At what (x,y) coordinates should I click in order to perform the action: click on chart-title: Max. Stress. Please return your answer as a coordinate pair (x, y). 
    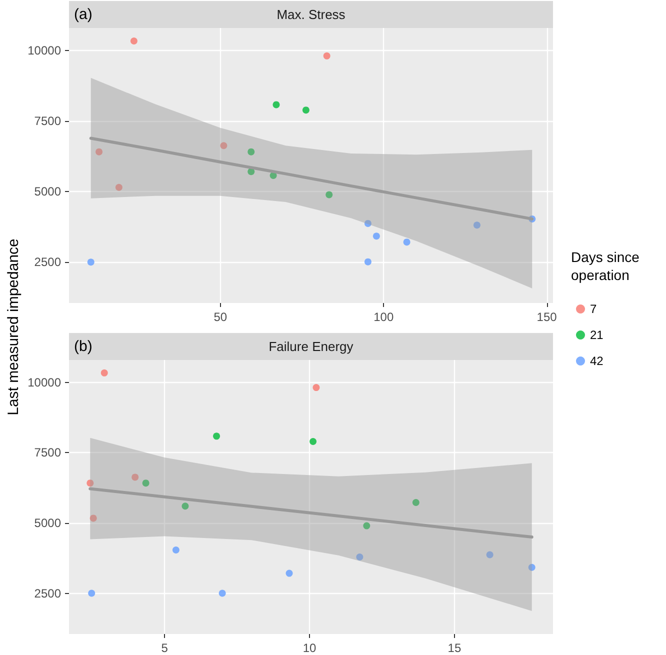
    Looking at the image, I should click on (311, 14).